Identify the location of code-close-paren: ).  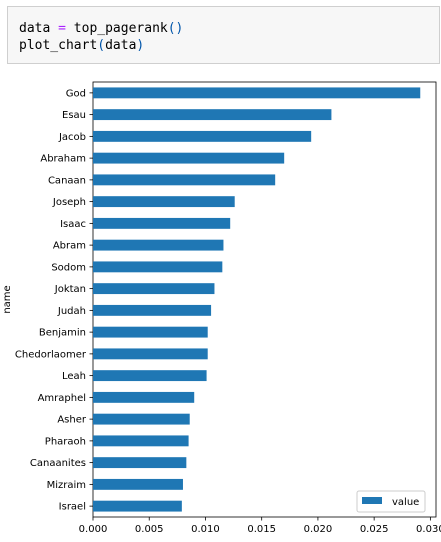
(140, 45).